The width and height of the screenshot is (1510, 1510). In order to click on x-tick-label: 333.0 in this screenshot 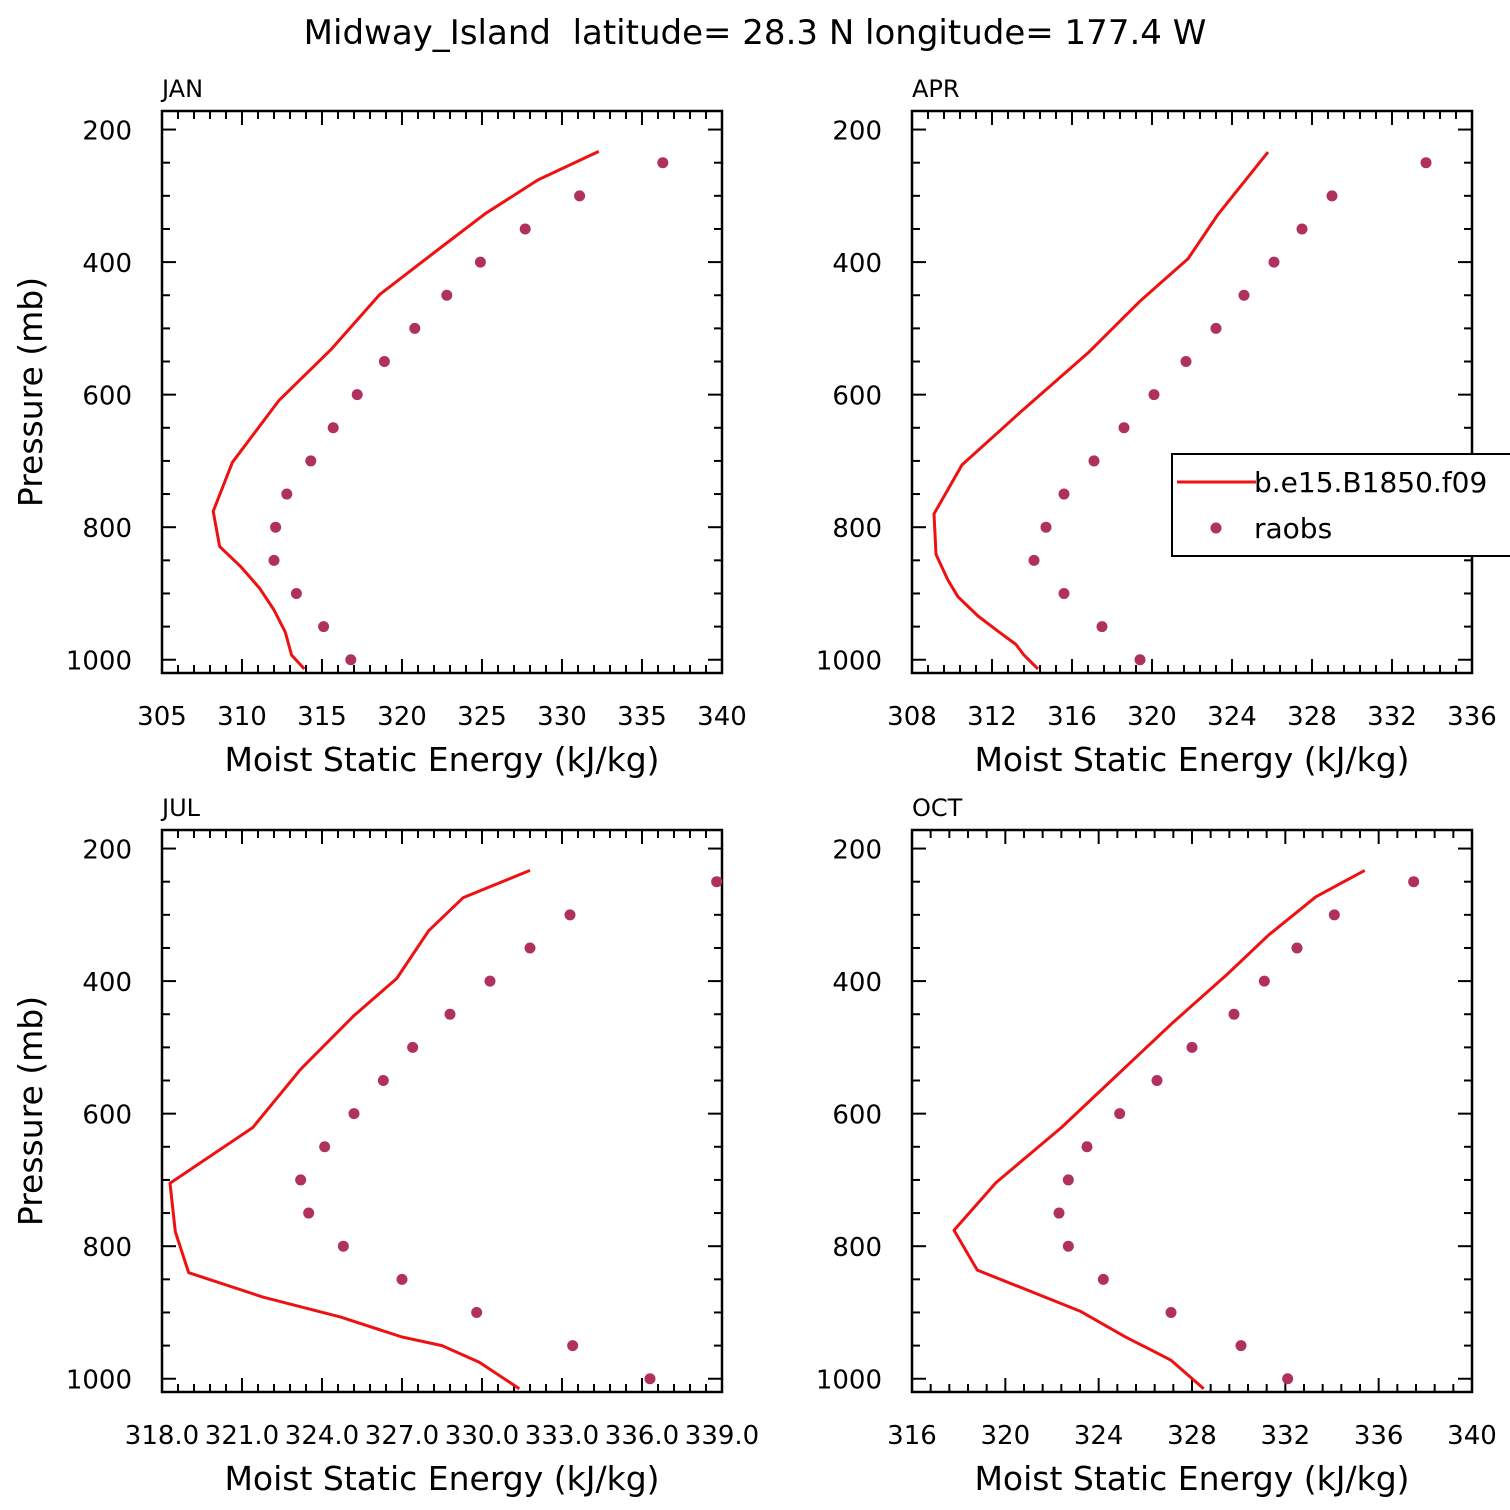, I will do `click(562, 1436)`.